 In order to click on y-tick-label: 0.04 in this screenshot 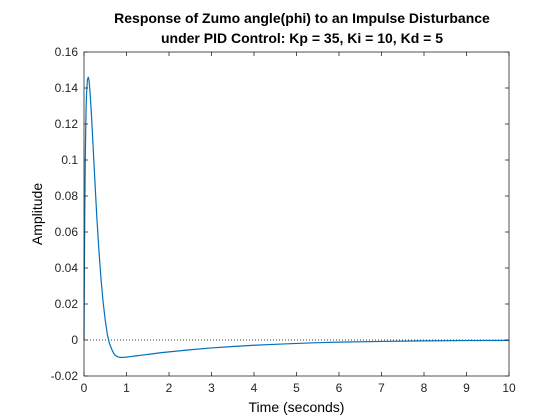, I will do `click(67, 268)`.